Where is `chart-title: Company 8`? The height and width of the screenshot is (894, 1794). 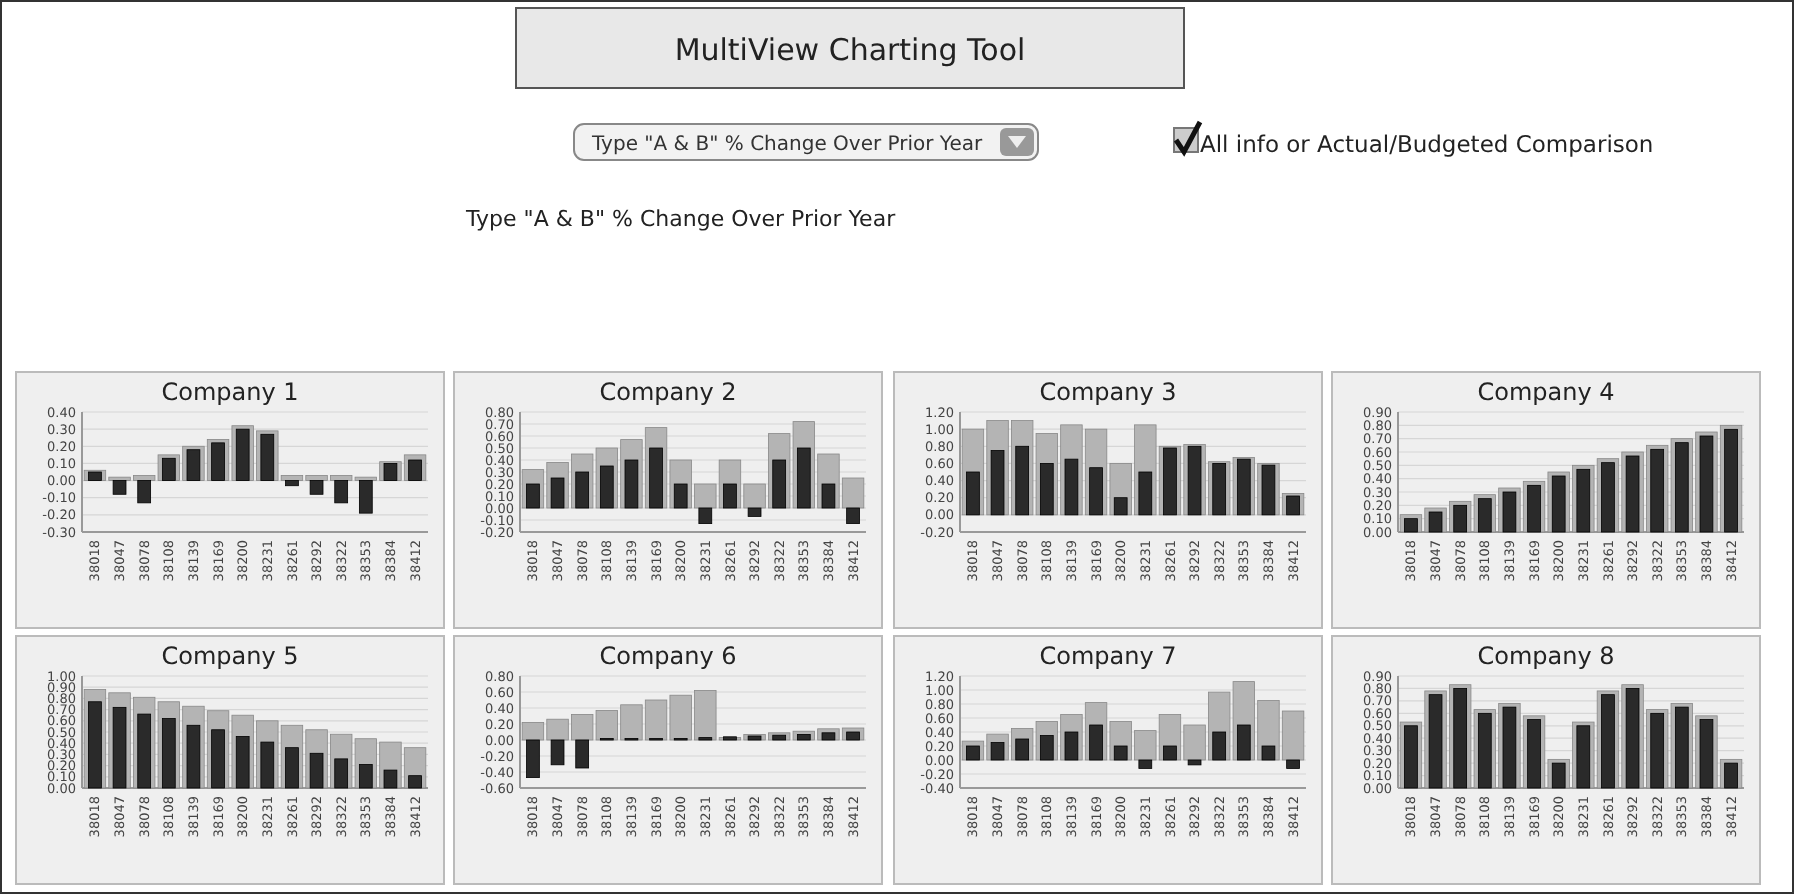
chart-title: Company 8 is located at coordinates (1546, 656).